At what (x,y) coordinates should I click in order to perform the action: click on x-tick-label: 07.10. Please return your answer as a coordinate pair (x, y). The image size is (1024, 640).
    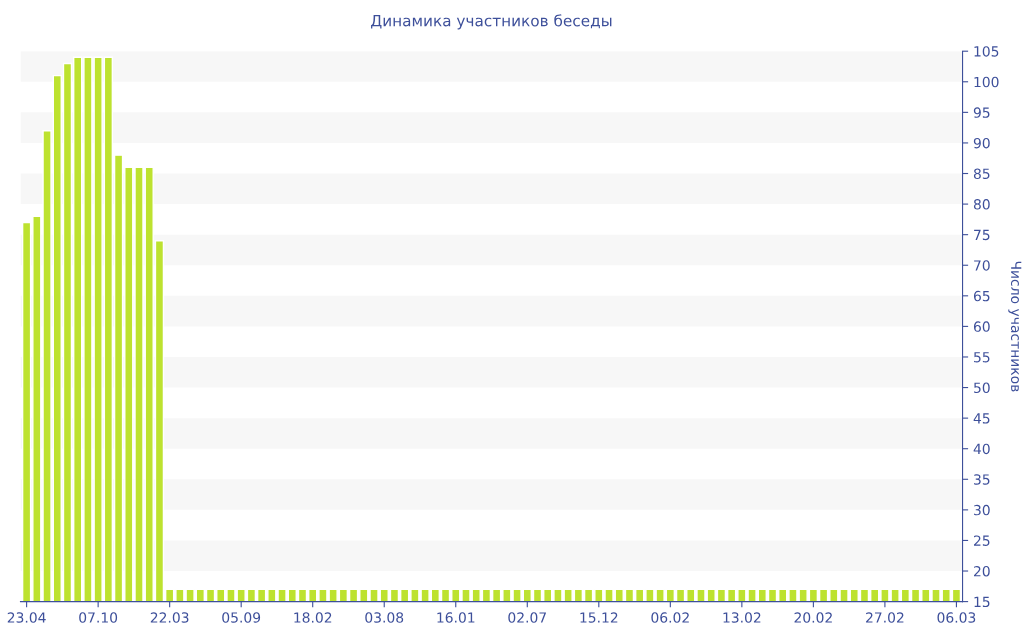
    Looking at the image, I should click on (98, 617).